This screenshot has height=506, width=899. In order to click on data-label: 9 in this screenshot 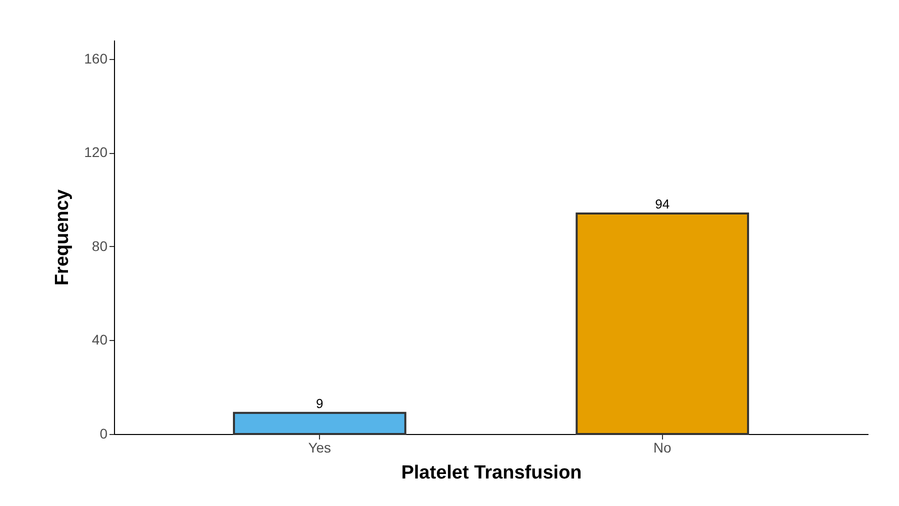, I will do `click(320, 403)`.